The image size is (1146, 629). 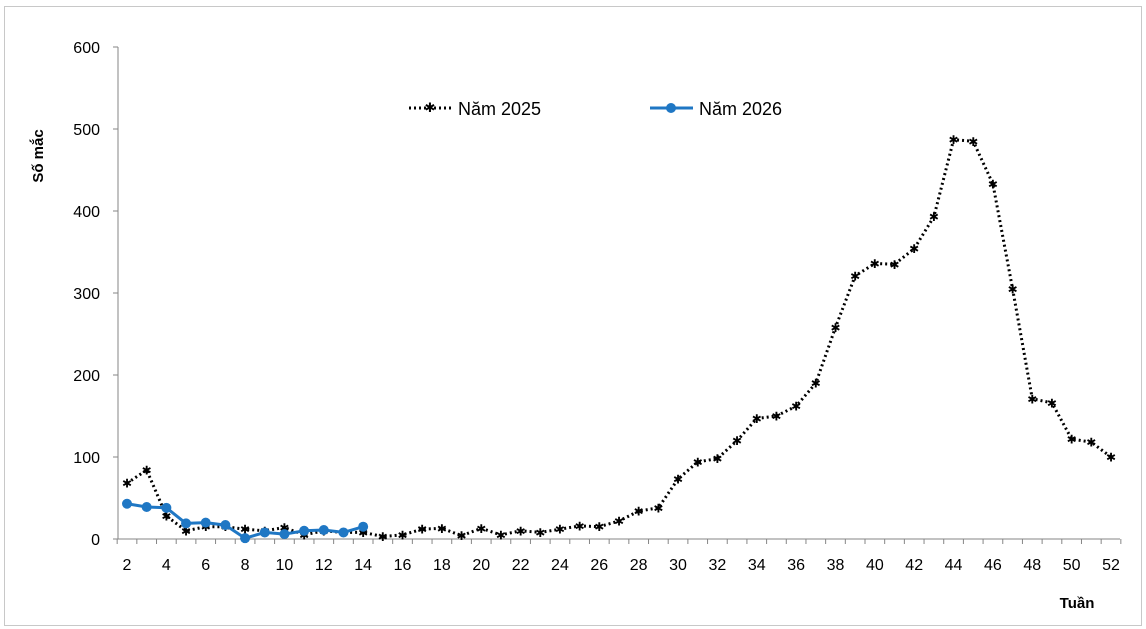 I want to click on legend-item-2026: Năm 2026, so click(x=716, y=109).